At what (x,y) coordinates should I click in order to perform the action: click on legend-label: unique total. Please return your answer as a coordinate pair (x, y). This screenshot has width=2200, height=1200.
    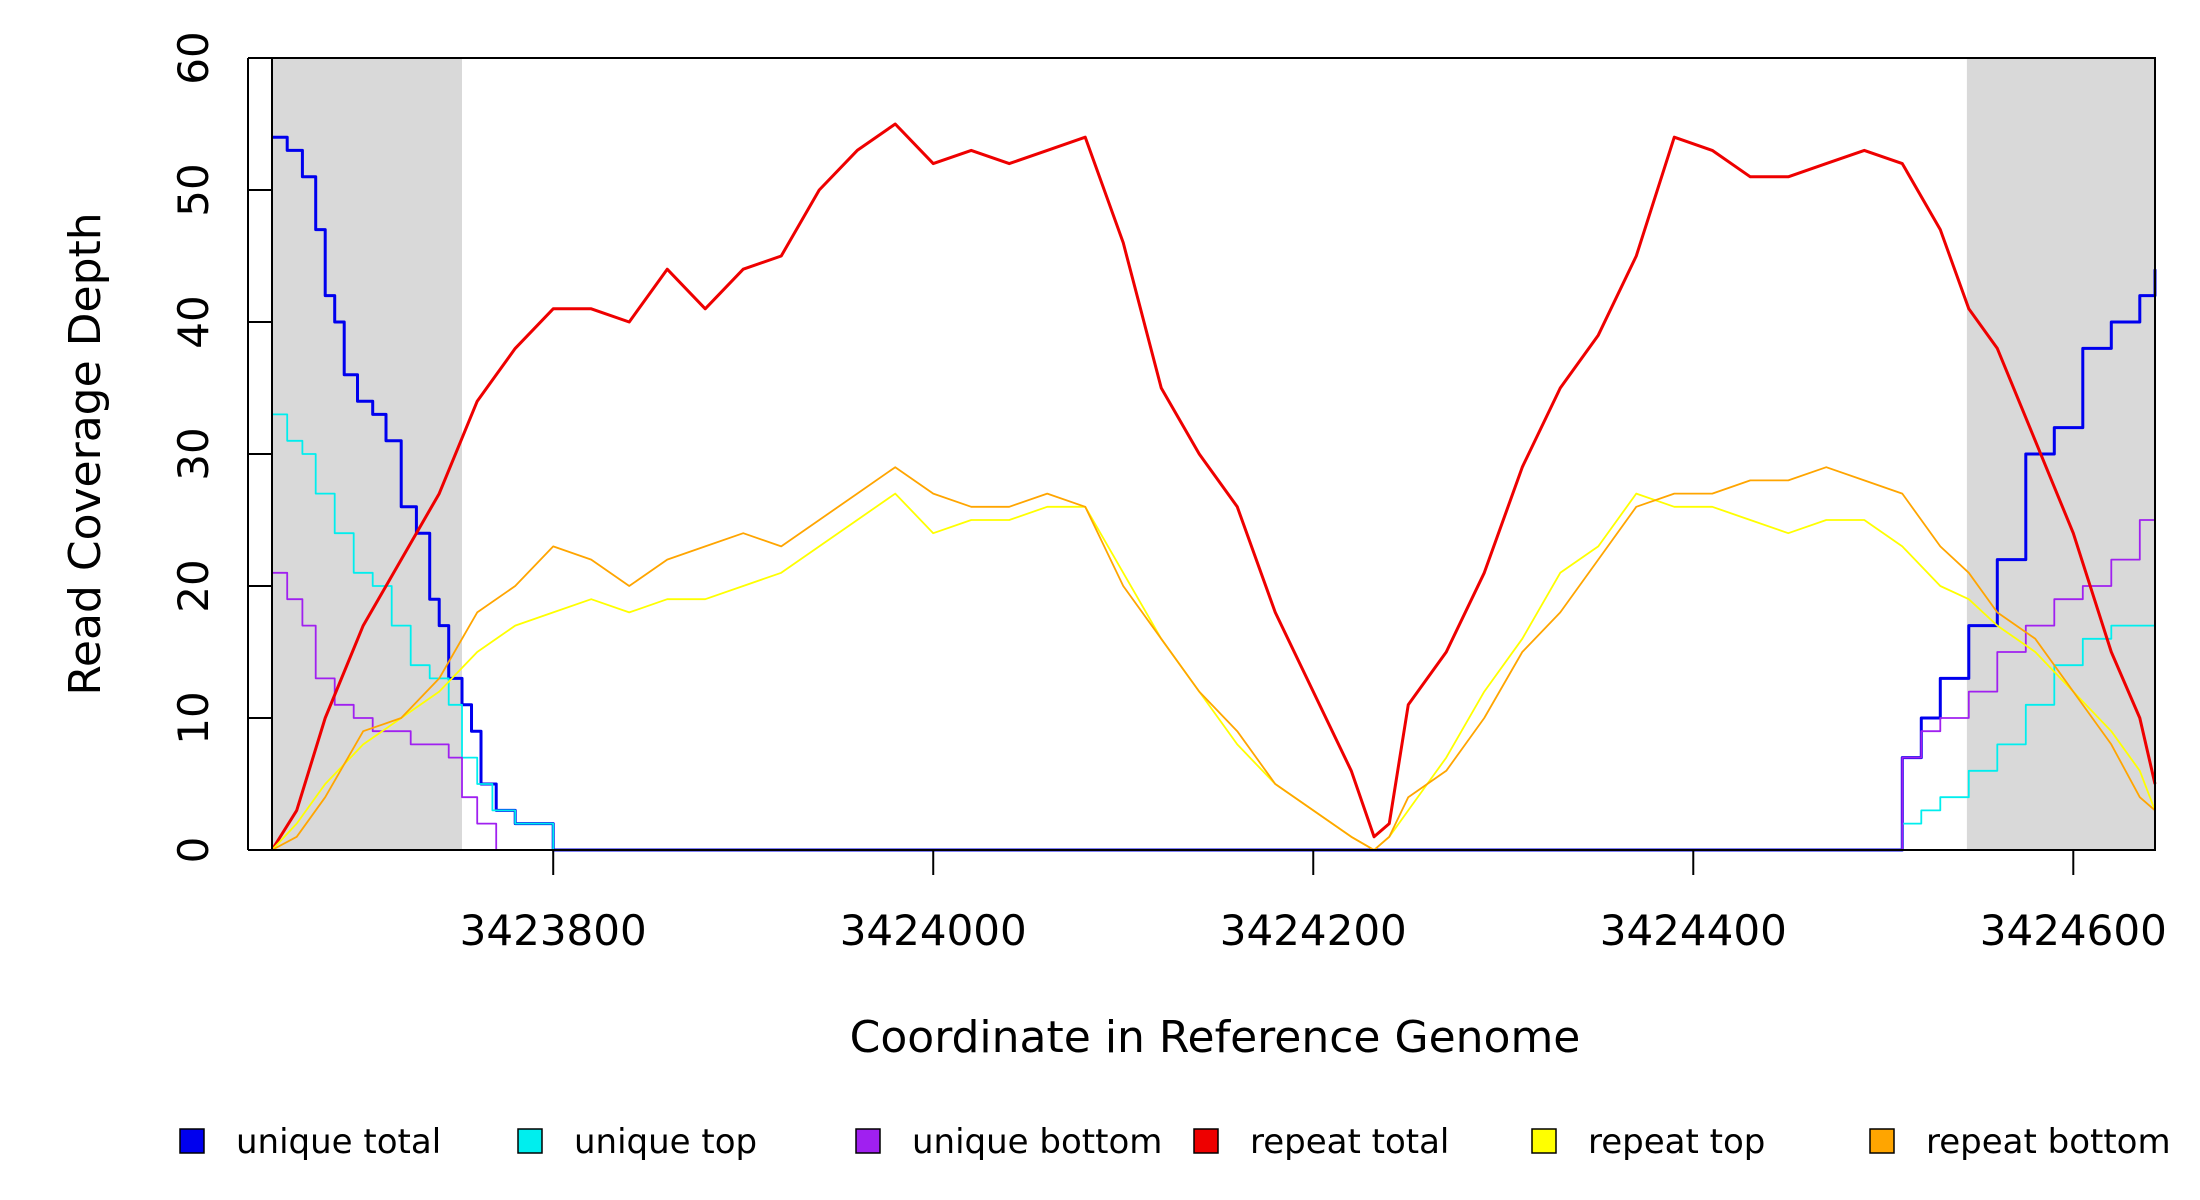
    Looking at the image, I should click on (338, 1142).